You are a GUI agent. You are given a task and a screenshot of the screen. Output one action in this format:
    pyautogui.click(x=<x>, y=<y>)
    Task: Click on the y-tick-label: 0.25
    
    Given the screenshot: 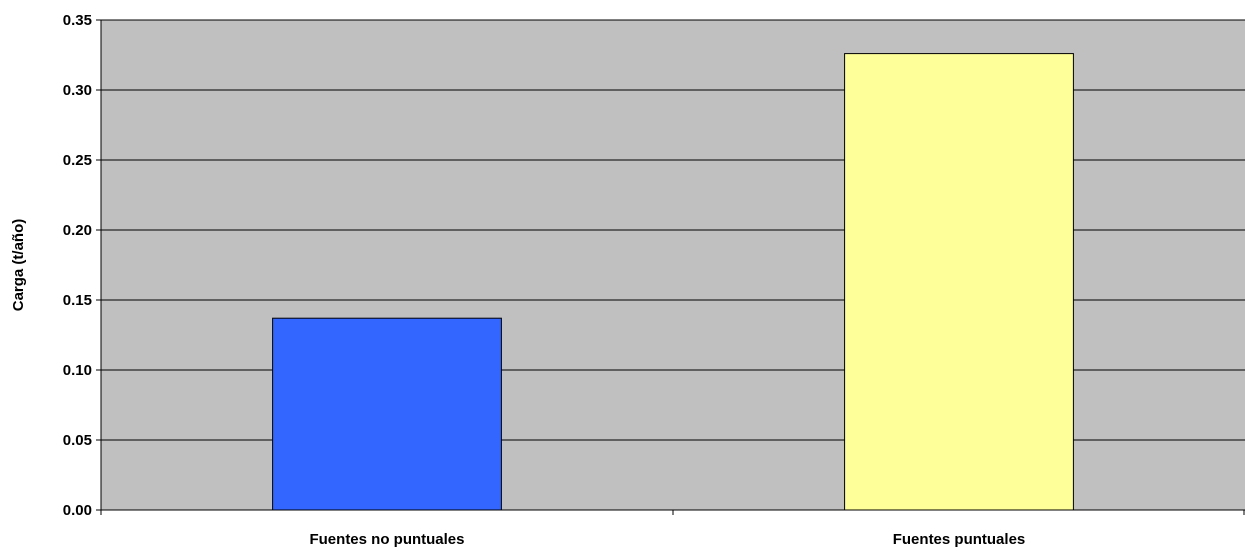 What is the action you would take?
    pyautogui.click(x=77, y=160)
    